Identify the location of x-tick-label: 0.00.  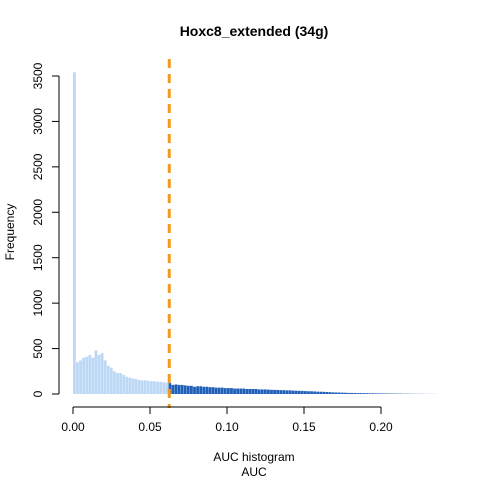
(73, 427).